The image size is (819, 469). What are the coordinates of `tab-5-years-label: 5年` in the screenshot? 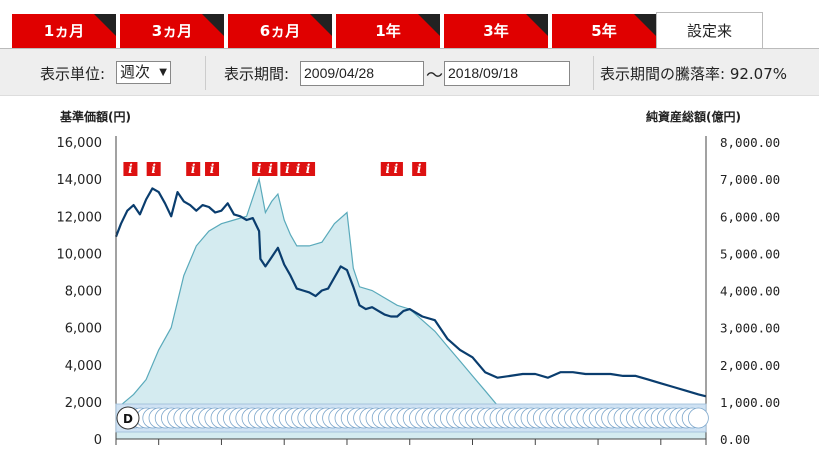 It's located at (604, 31).